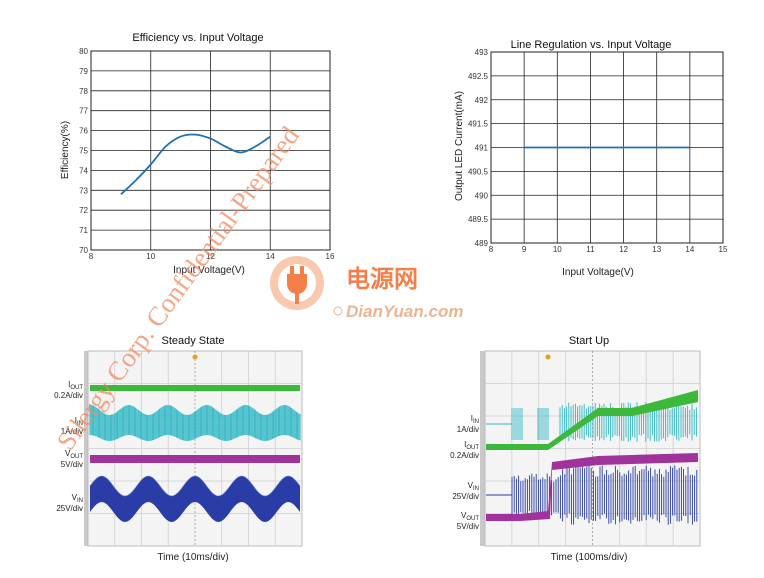 The width and height of the screenshot is (764, 578). Describe the element at coordinates (83, 230) in the screenshot. I see `efficiency-y-tick-label: 71` at that location.